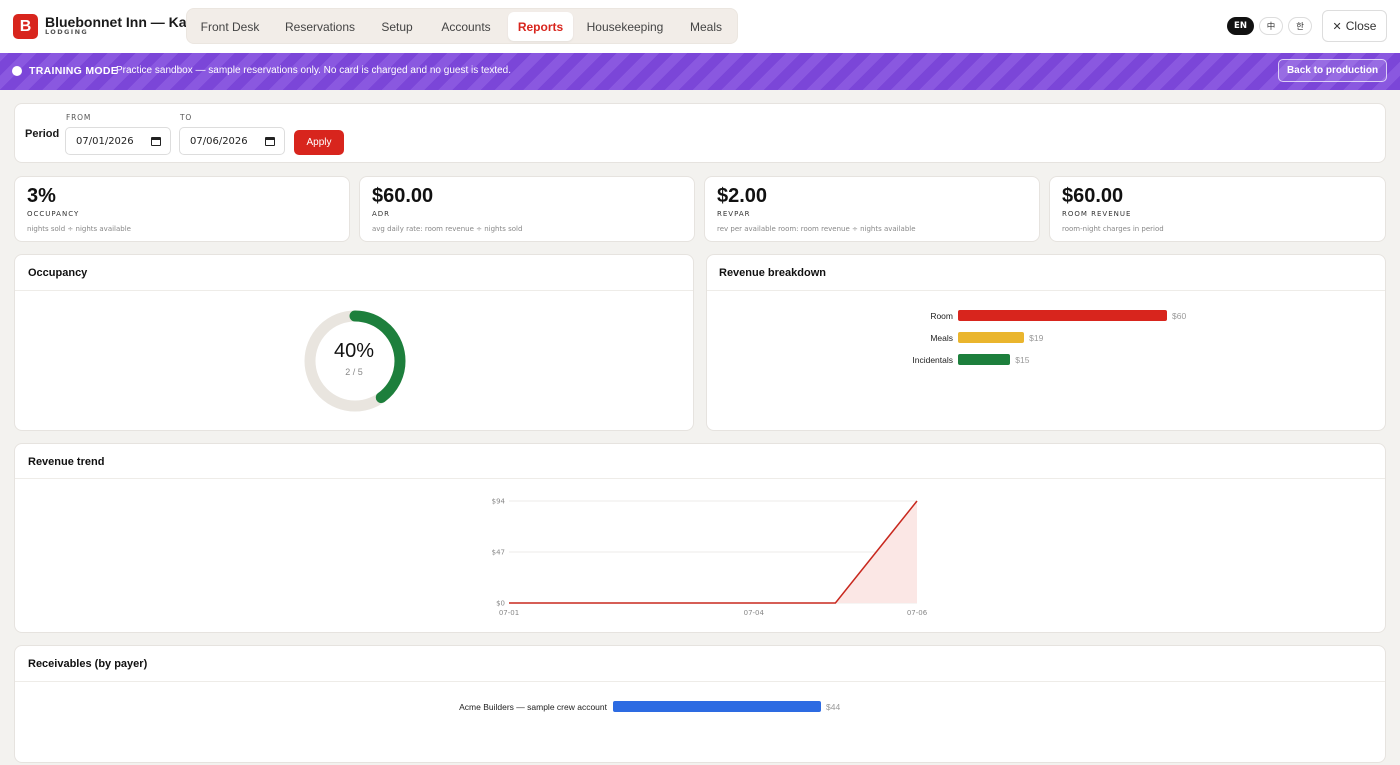  What do you see at coordinates (917, 613) in the screenshot?
I see `x-tick-label: 07-06` at bounding box center [917, 613].